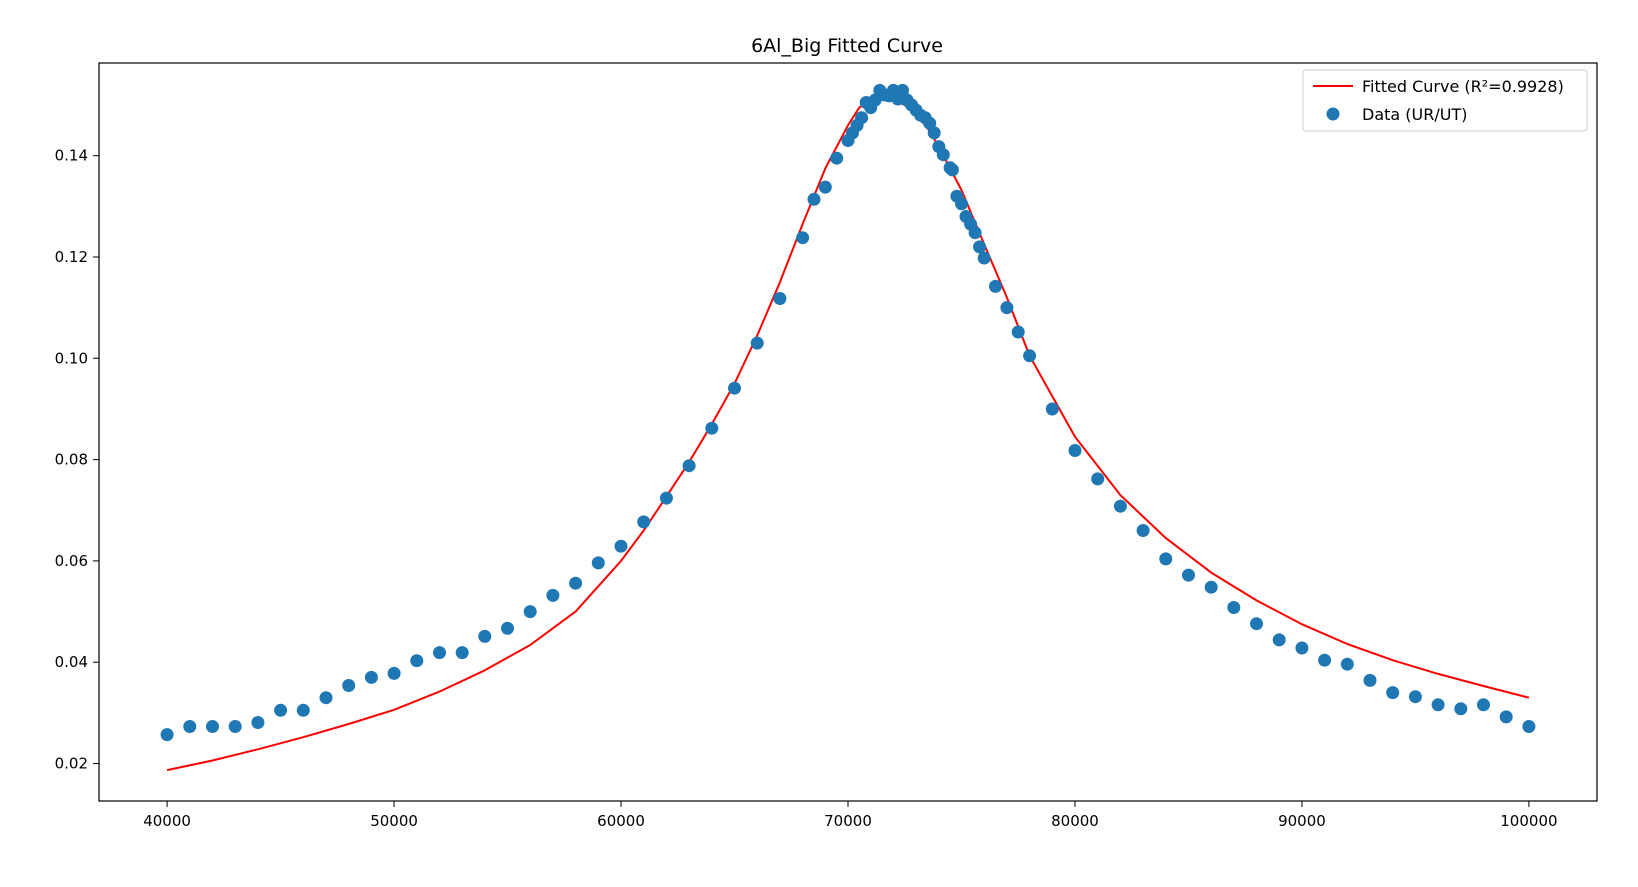 This screenshot has height=887, width=1638. I want to click on x-tick-label: 50000, so click(394, 821).